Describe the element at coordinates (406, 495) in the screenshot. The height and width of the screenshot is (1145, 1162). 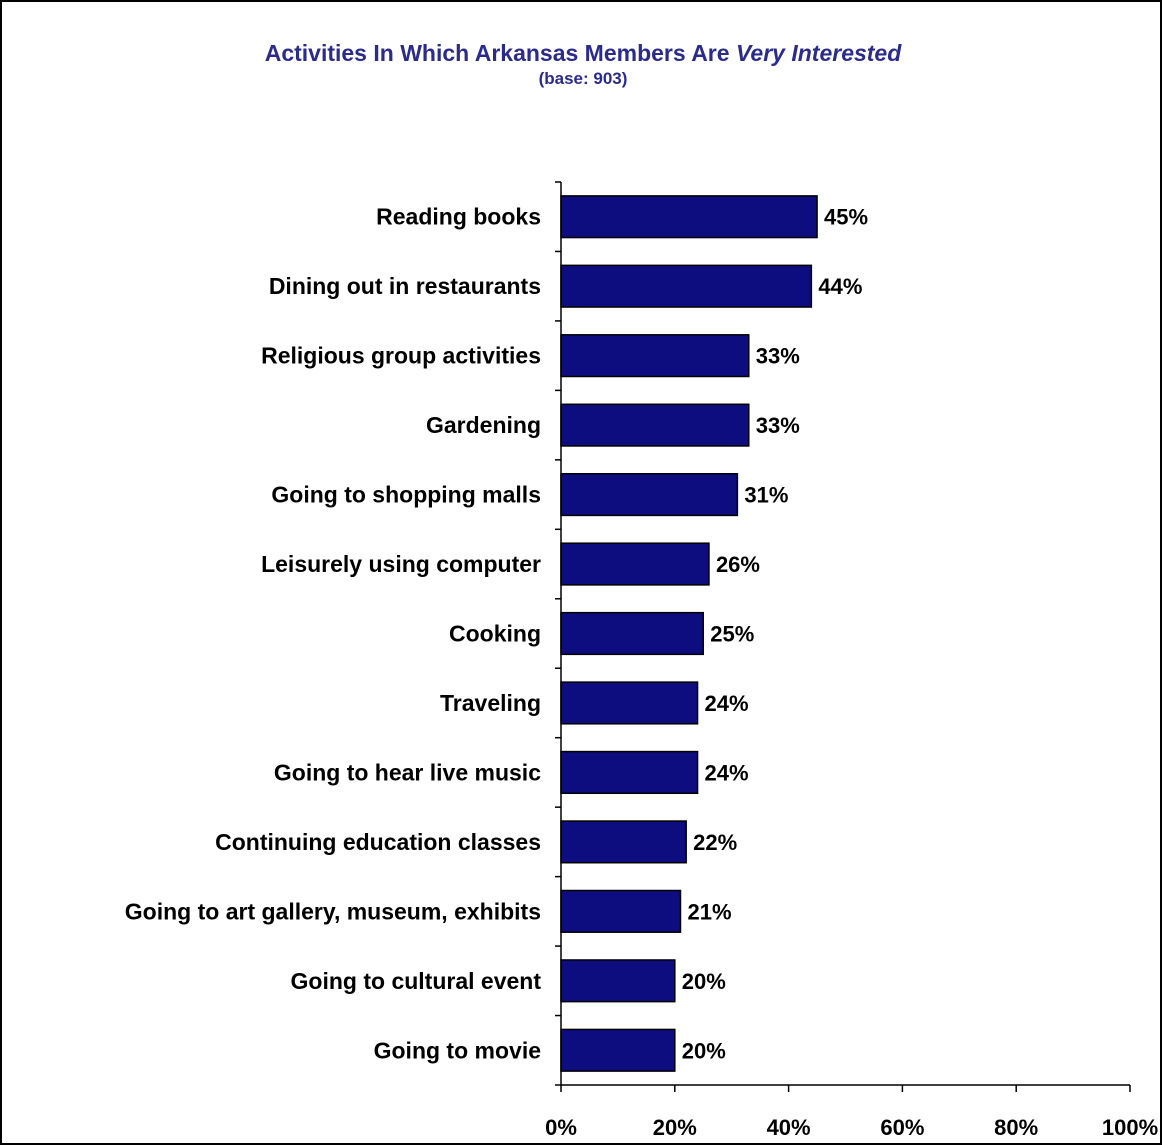
I see `category-label-4: Going to shopping malls` at that location.